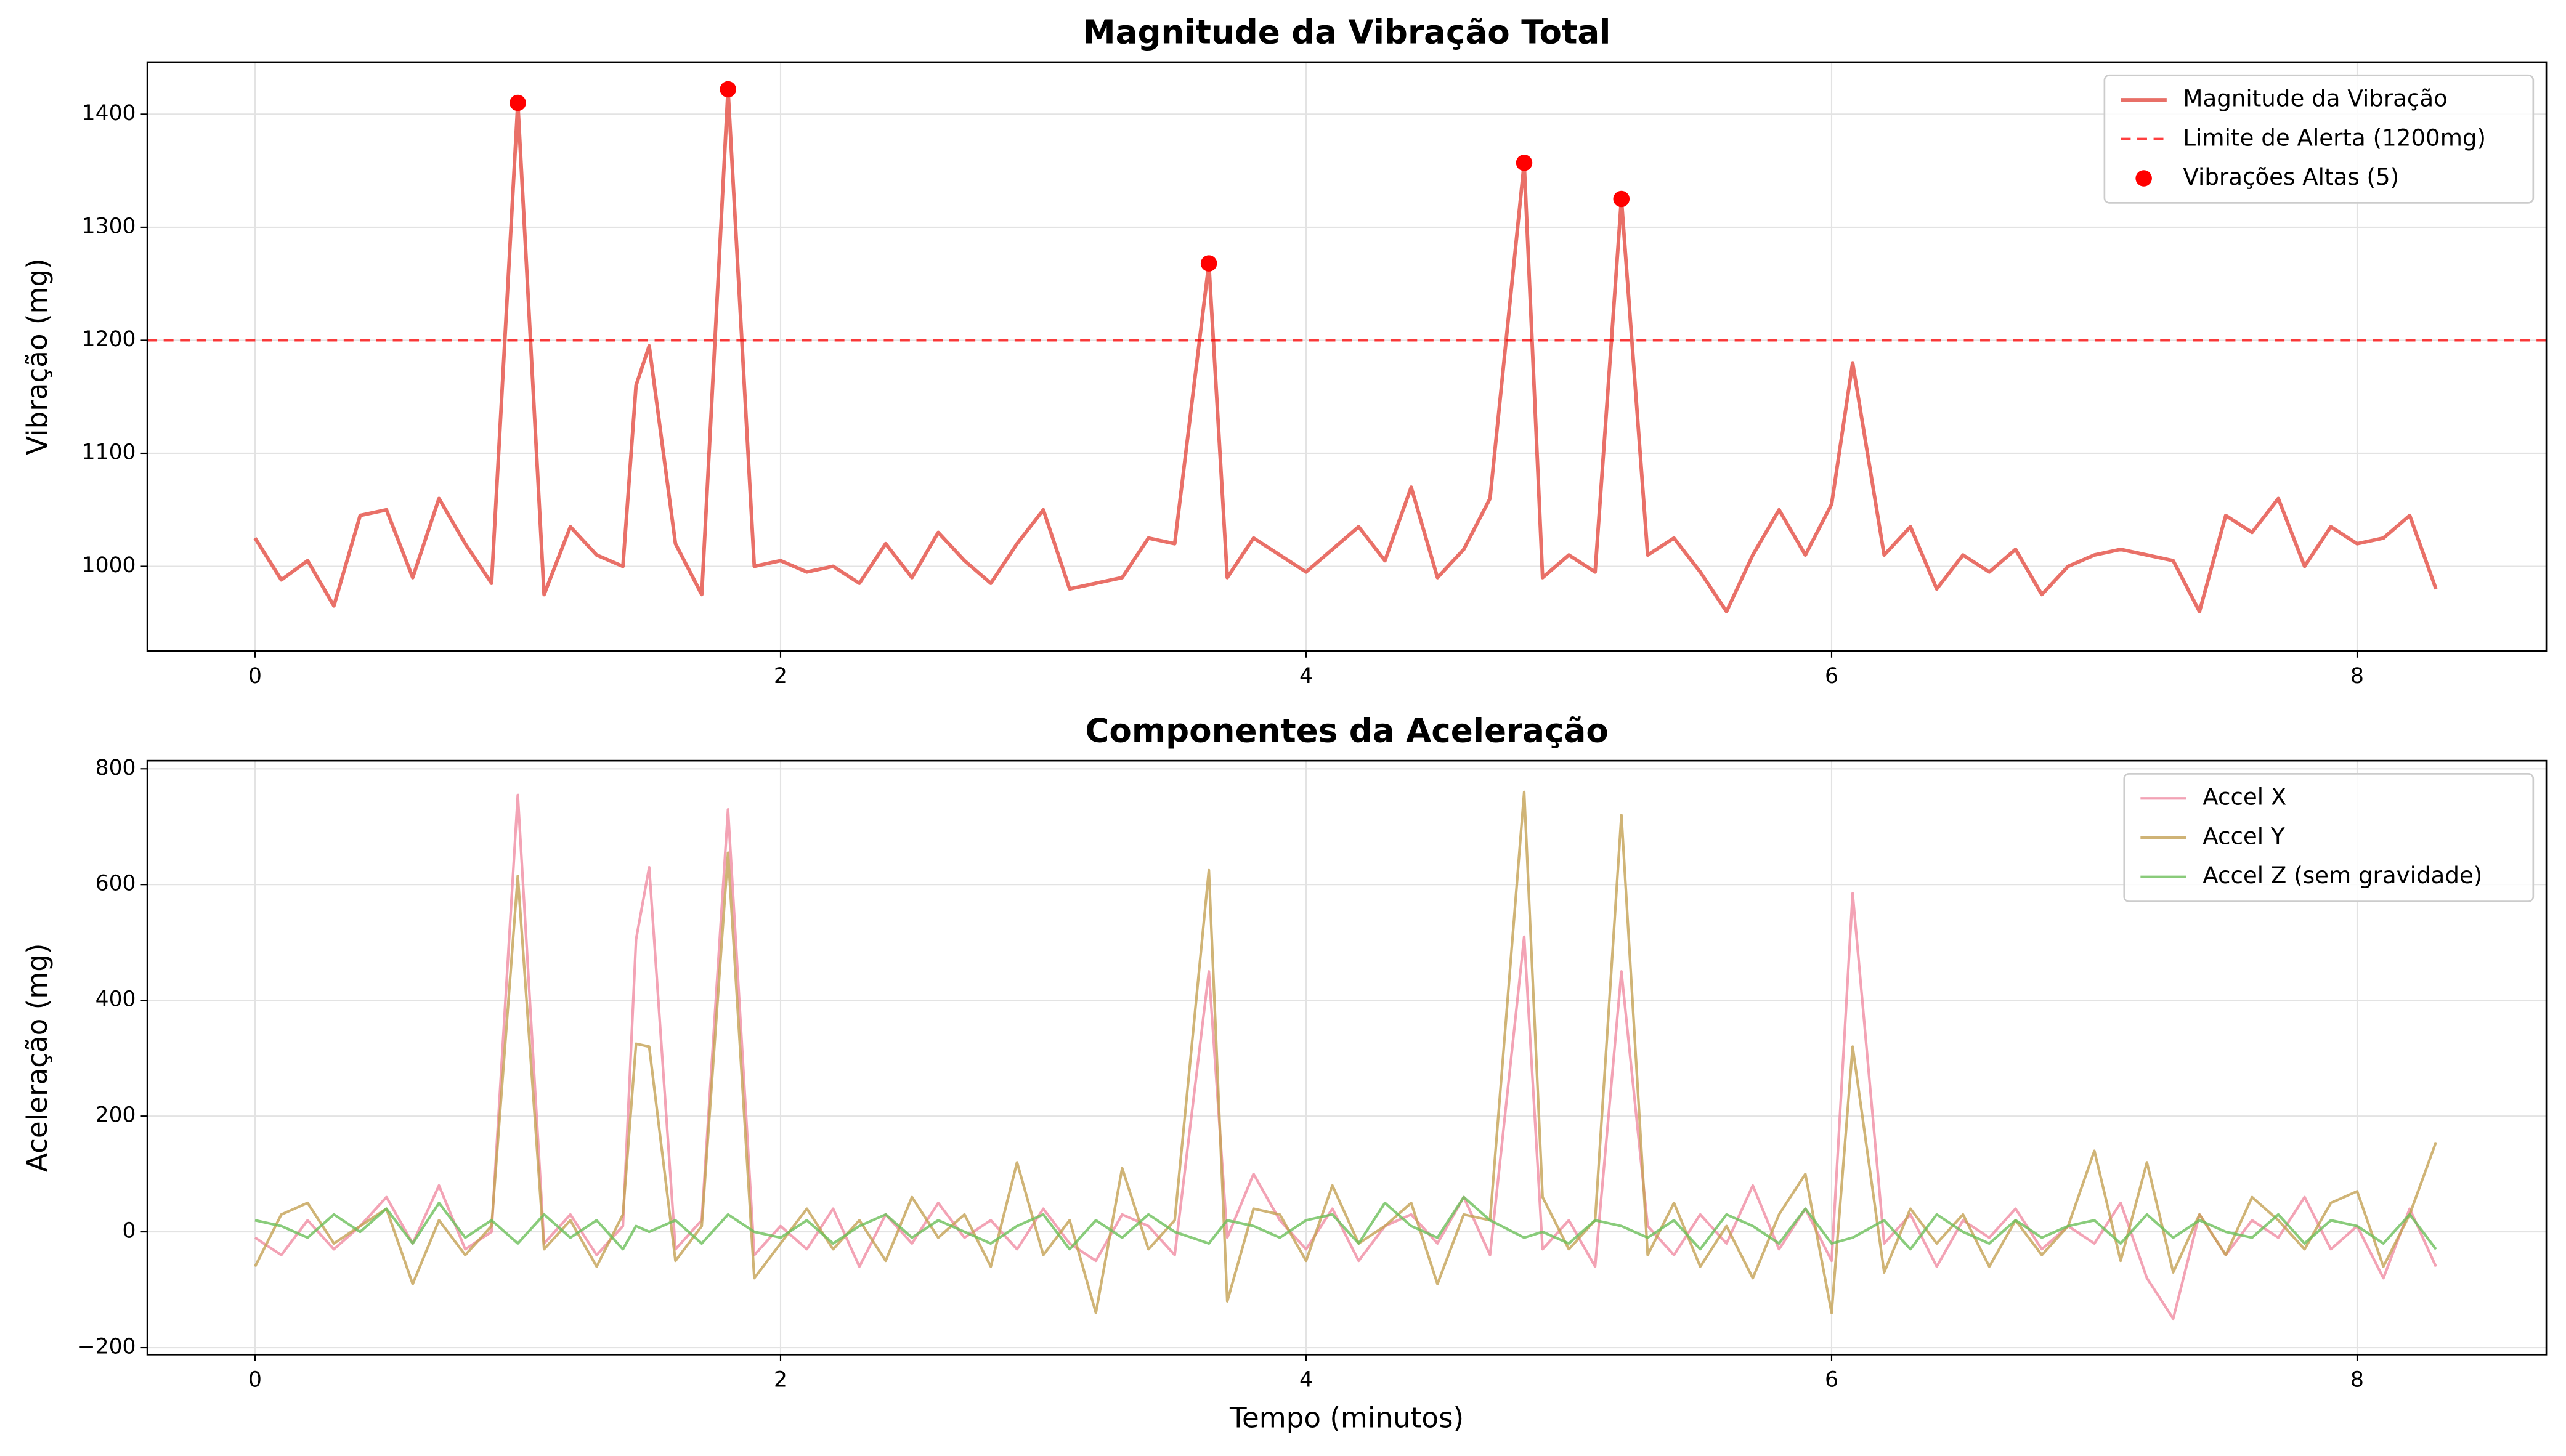  What do you see at coordinates (37, 1057) in the screenshot?
I see `y-axis-label: Aceleração (mg)` at bounding box center [37, 1057].